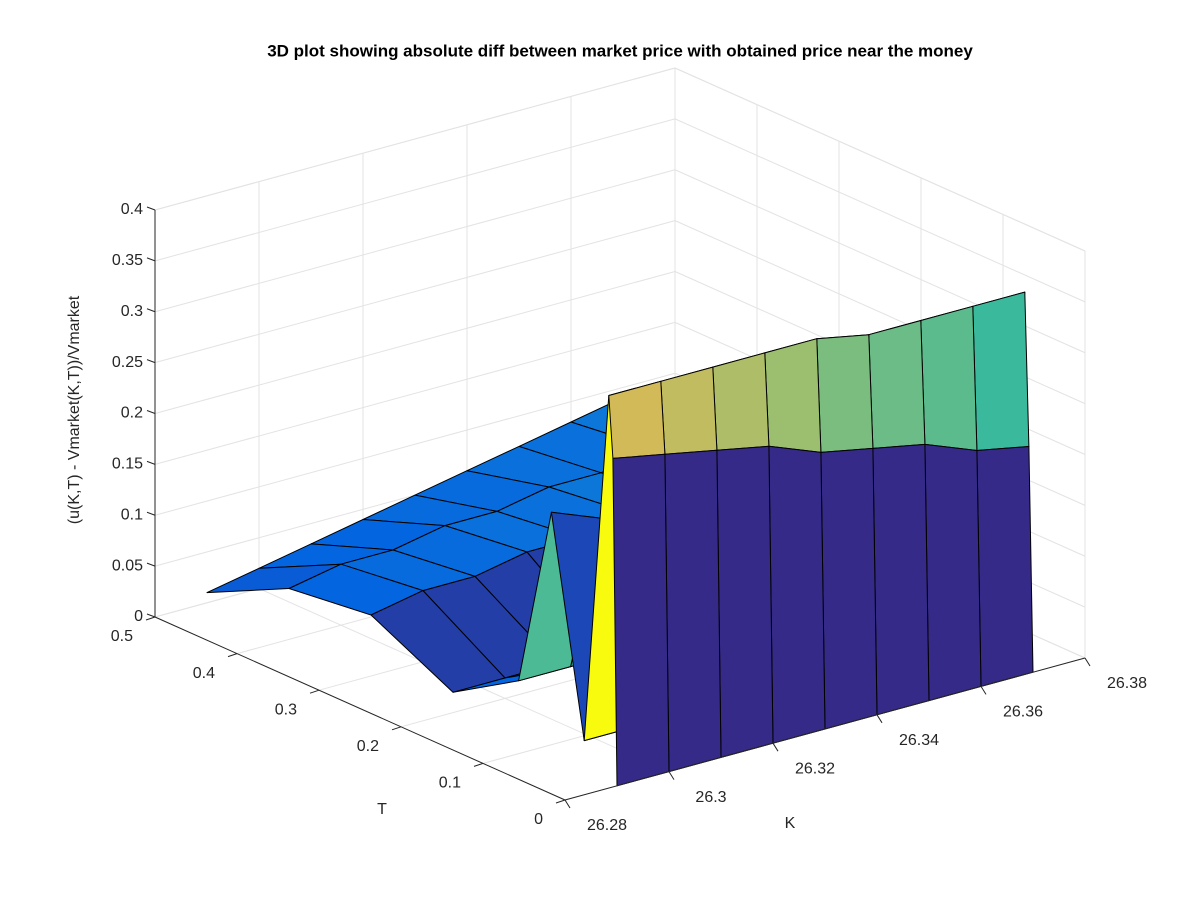 This screenshot has width=1200, height=900. Describe the element at coordinates (132, 209) in the screenshot. I see `z-tick-label: 0.4` at that location.